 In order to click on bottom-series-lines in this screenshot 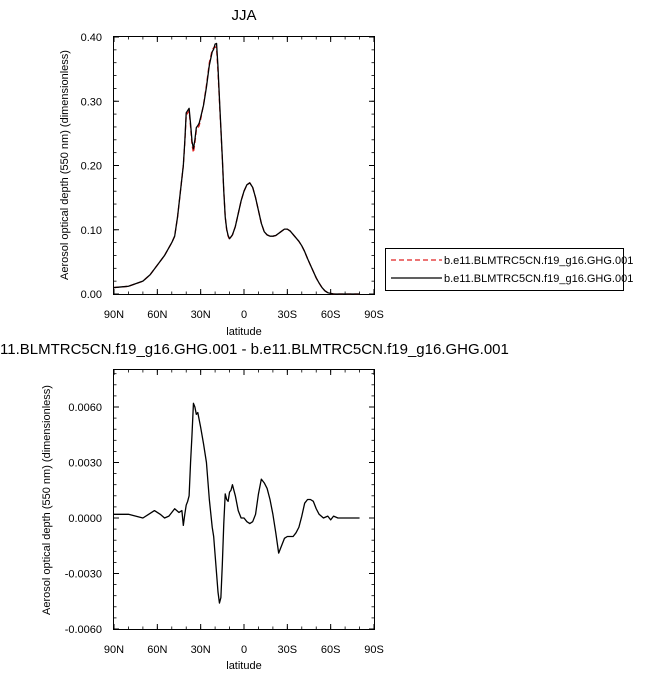, I will do `click(237, 503)`.